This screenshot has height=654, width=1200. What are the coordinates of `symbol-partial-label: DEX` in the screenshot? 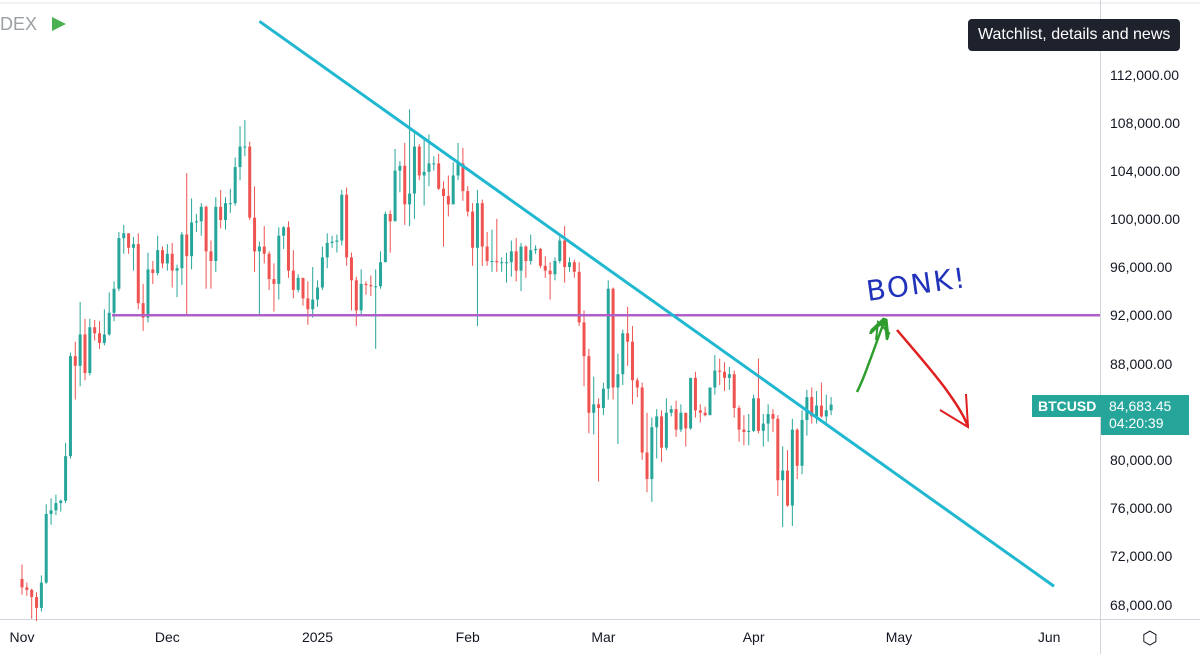 It's located at (19, 24).